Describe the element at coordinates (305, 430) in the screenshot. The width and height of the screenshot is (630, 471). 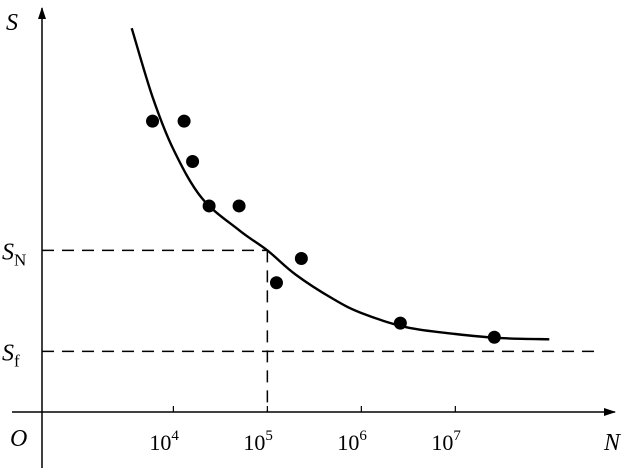
I see `x-tick-labels: 10⁴ 10⁵ 10⁶ 10⁷` at that location.